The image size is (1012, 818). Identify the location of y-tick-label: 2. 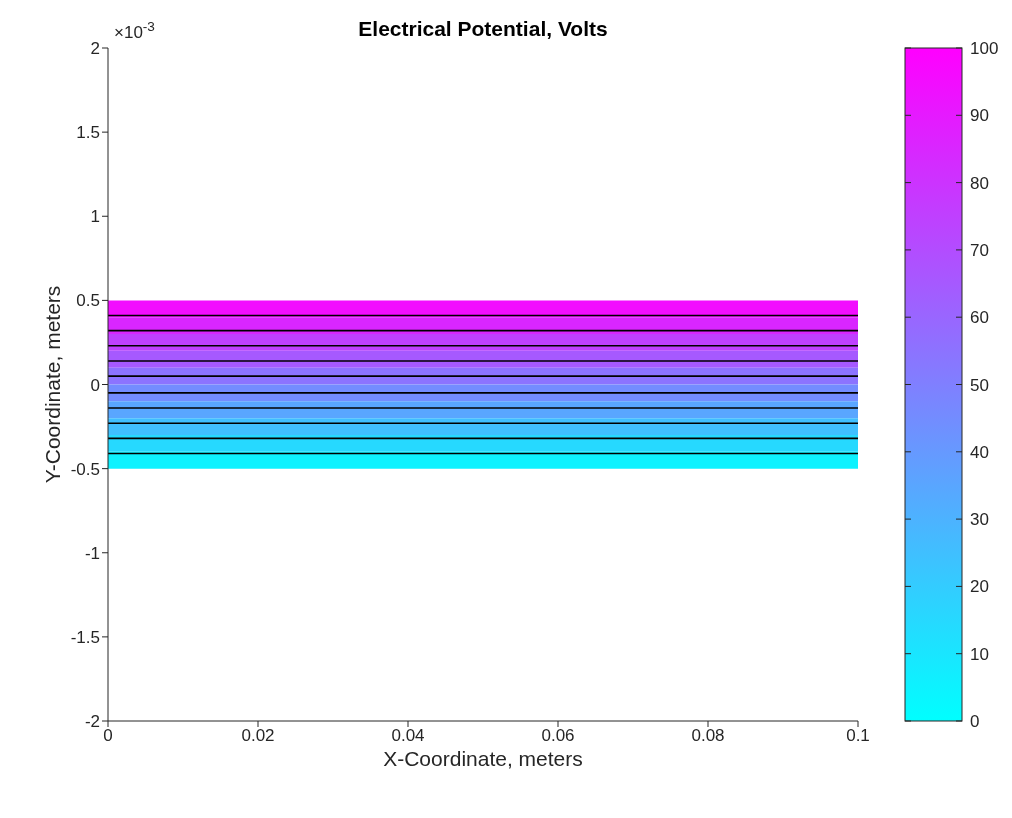
(95, 49).